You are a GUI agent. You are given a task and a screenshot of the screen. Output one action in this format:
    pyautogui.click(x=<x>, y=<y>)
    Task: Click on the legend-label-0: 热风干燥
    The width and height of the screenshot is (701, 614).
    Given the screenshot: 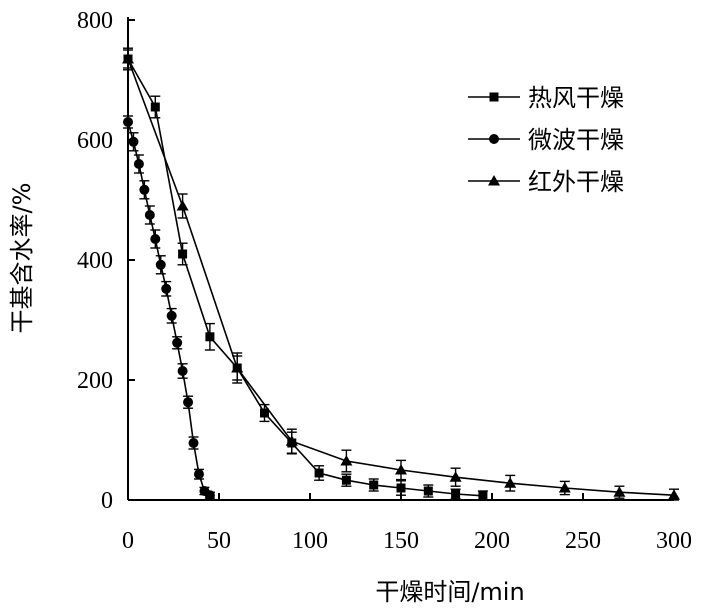 What is the action you would take?
    pyautogui.click(x=576, y=98)
    